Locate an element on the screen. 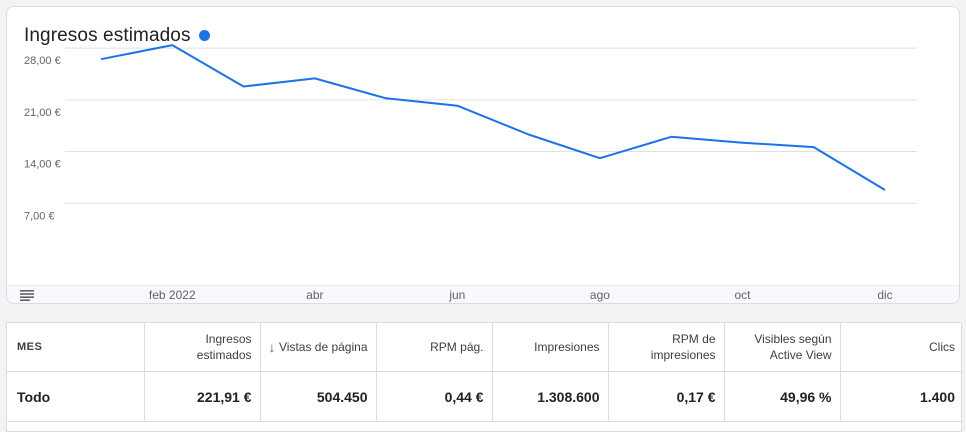 Image resolution: width=966 pixels, height=432 pixels. table-cell: 0,17 € is located at coordinates (666, 397).